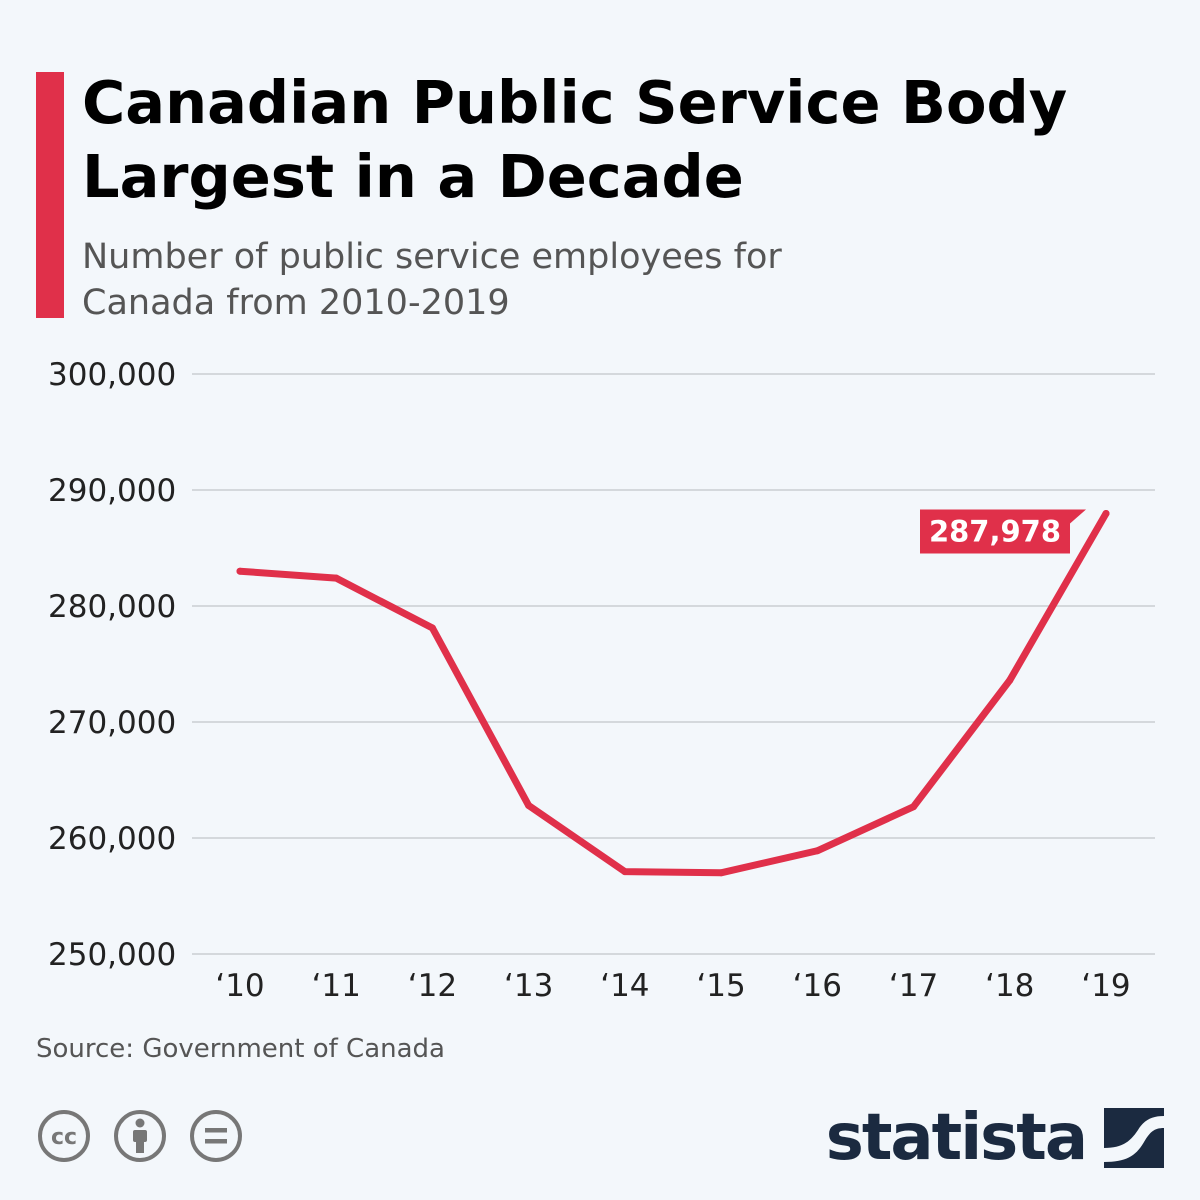 This screenshot has width=1200, height=1200. I want to click on x-tick-label: ‘12, so click(432, 986).